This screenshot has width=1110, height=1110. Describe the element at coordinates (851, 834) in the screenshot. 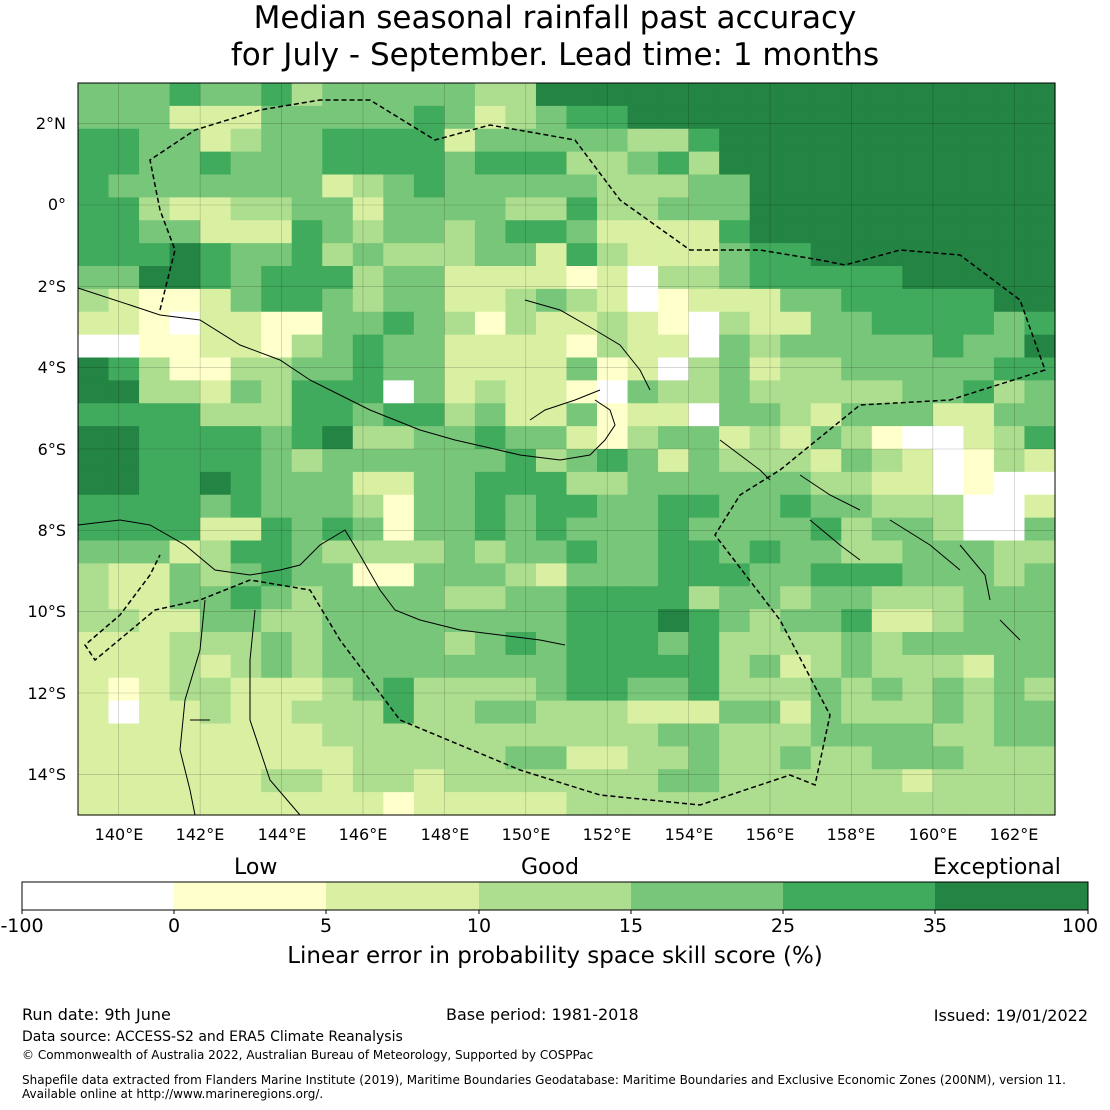

I see `lon-tick-label: 158°E` at that location.